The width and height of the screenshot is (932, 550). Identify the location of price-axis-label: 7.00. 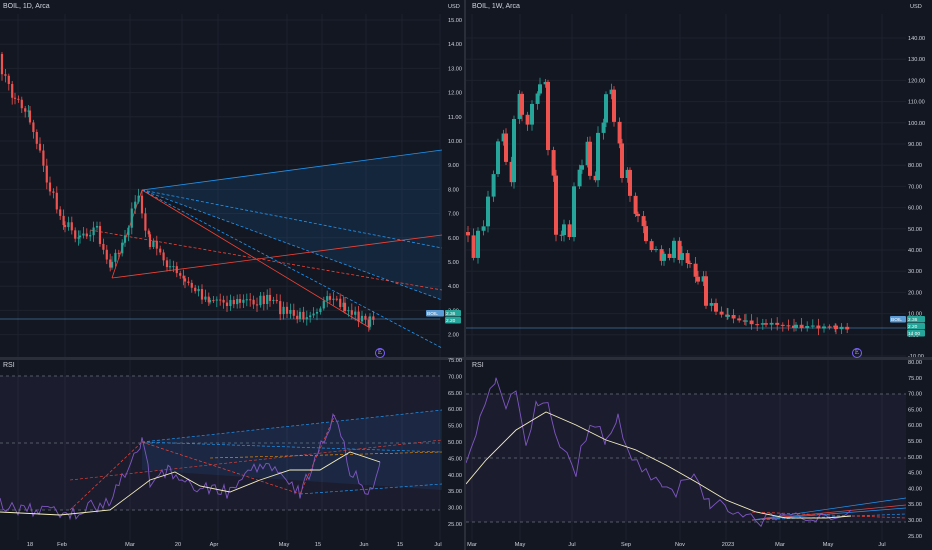
(453, 215).